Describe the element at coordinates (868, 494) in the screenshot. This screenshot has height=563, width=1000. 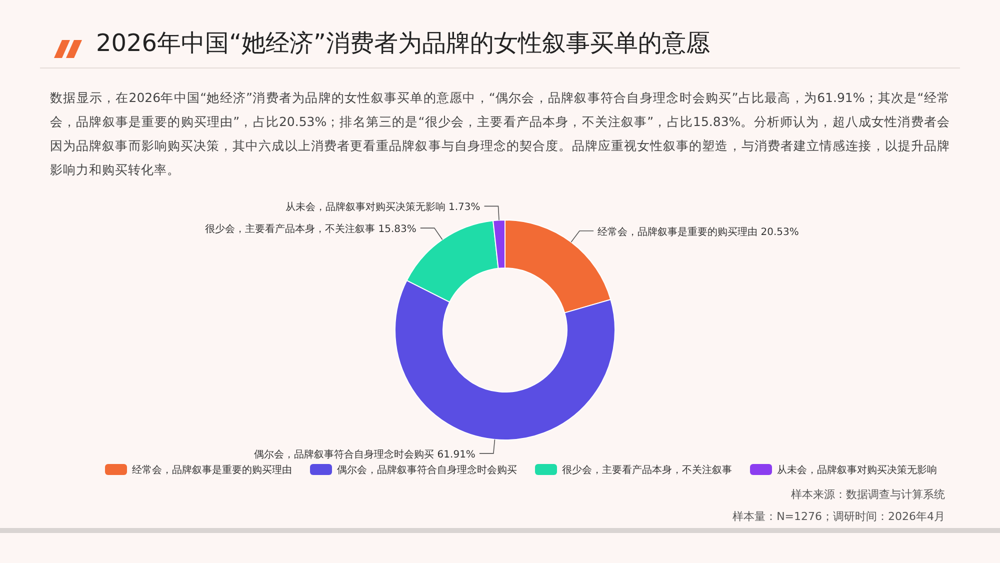
I see `text: 样本来源：数据调查与计算系统` at that location.